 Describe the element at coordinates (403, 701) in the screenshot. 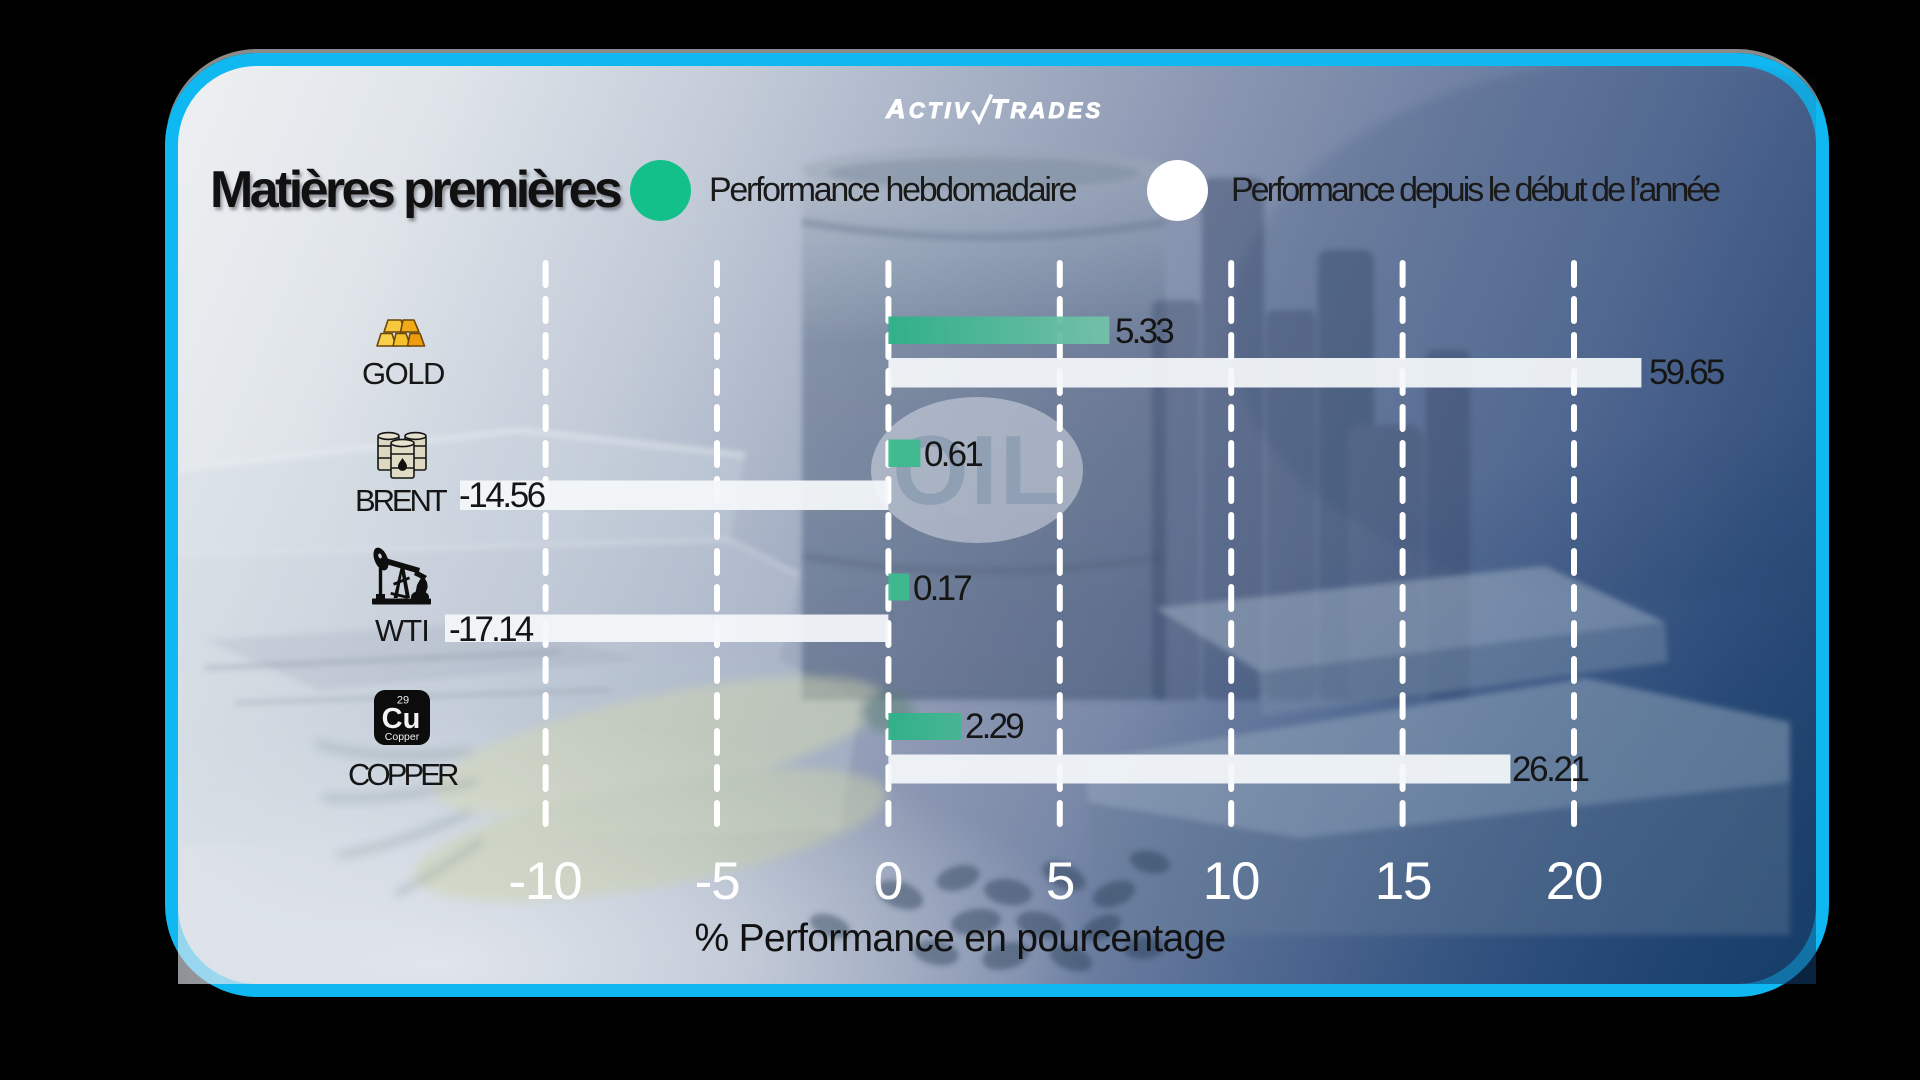

I see `svg-text: 29` at that location.